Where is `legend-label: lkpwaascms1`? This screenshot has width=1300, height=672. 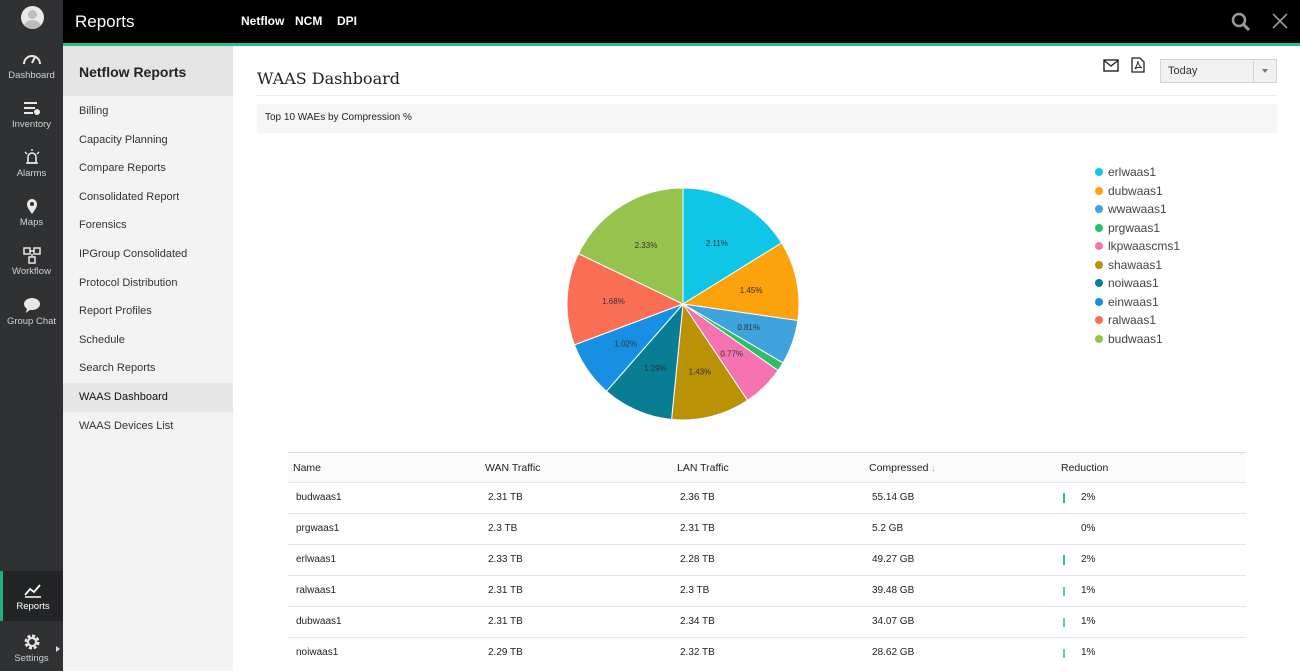 legend-label: lkpwaascms1 is located at coordinates (1144, 246).